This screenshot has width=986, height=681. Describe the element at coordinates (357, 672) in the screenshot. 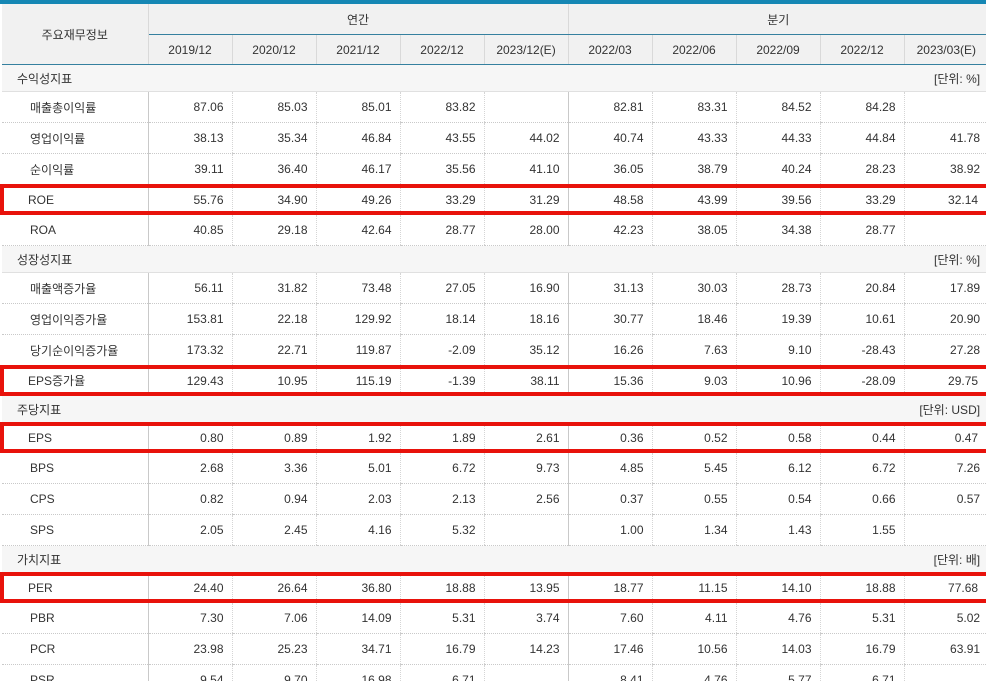

I see `cell-value: 16.98` at that location.